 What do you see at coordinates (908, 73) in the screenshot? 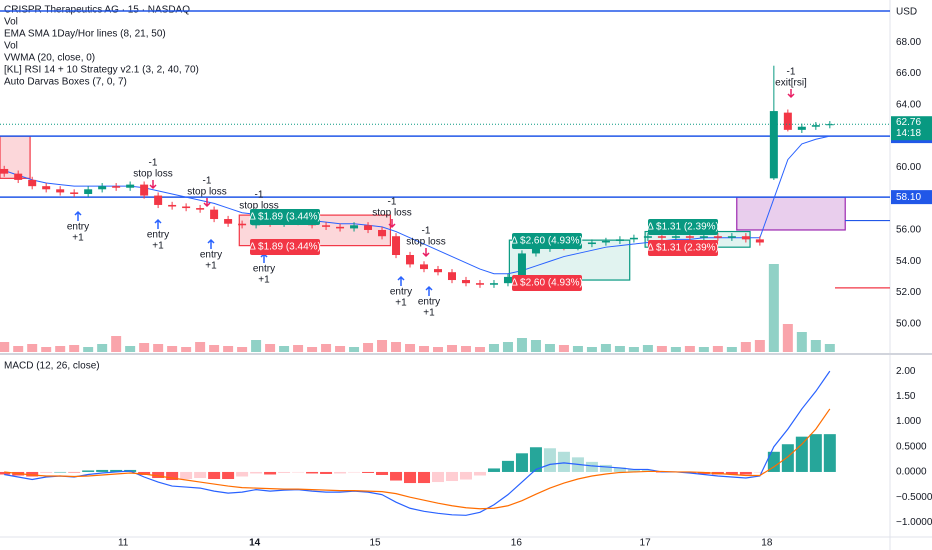
I see `y-tick-label: 66.00` at bounding box center [908, 73].